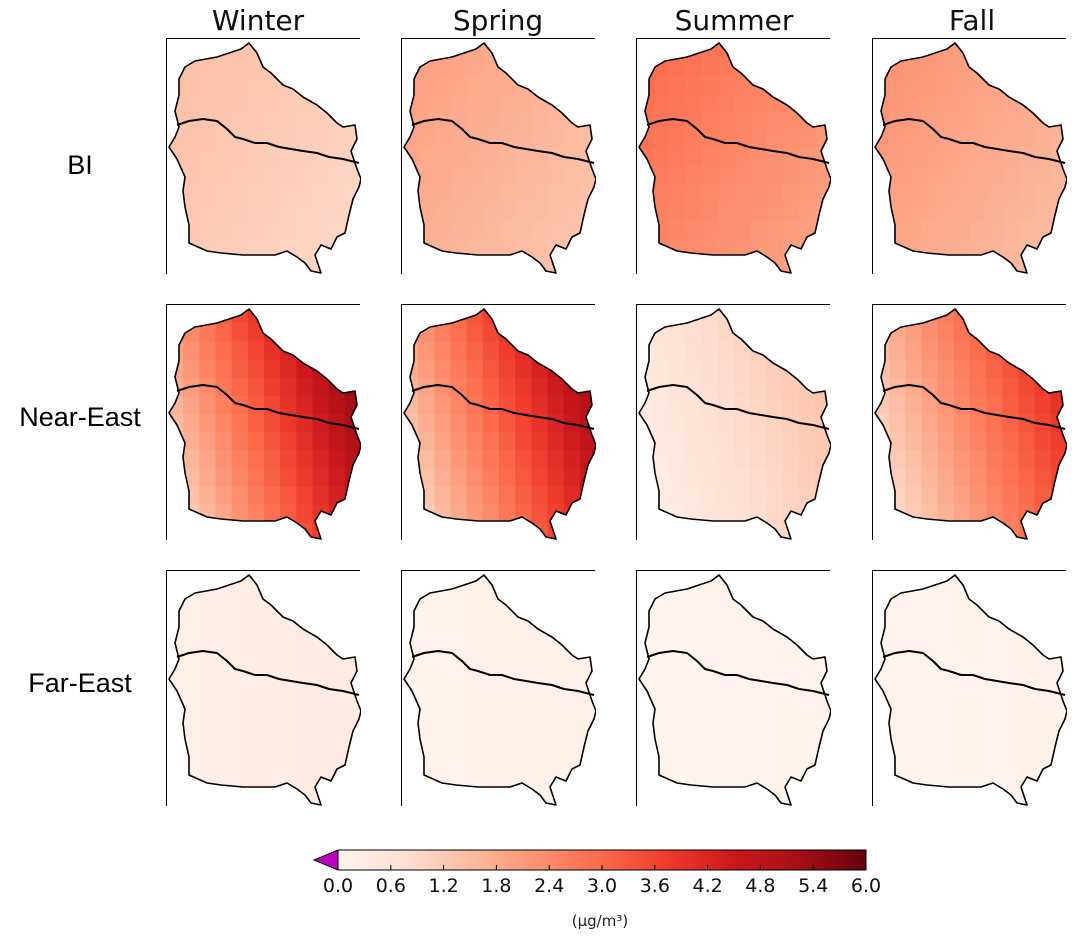 This screenshot has height=937, width=1074. What do you see at coordinates (263, 688) in the screenshot?
I see `map-panel-far-east-winter` at bounding box center [263, 688].